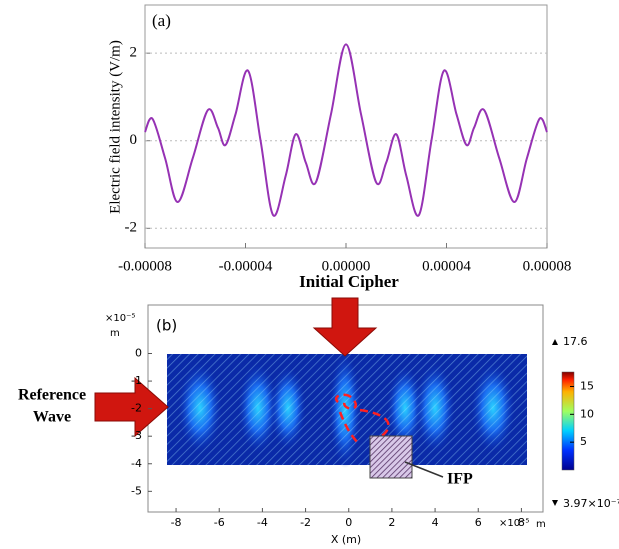  I want to click on ifp-label: IFP, so click(460, 479).